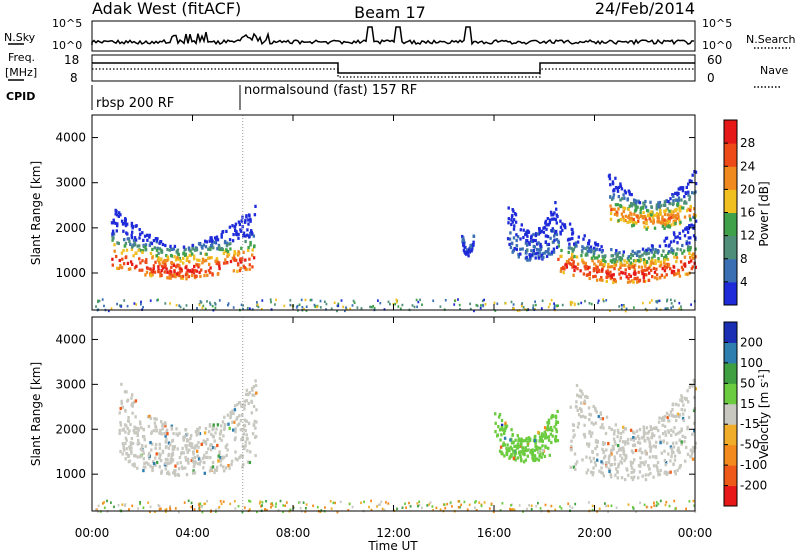  Describe the element at coordinates (711, 78) in the screenshot. I see `nave-tick-bottom: 0` at that location.